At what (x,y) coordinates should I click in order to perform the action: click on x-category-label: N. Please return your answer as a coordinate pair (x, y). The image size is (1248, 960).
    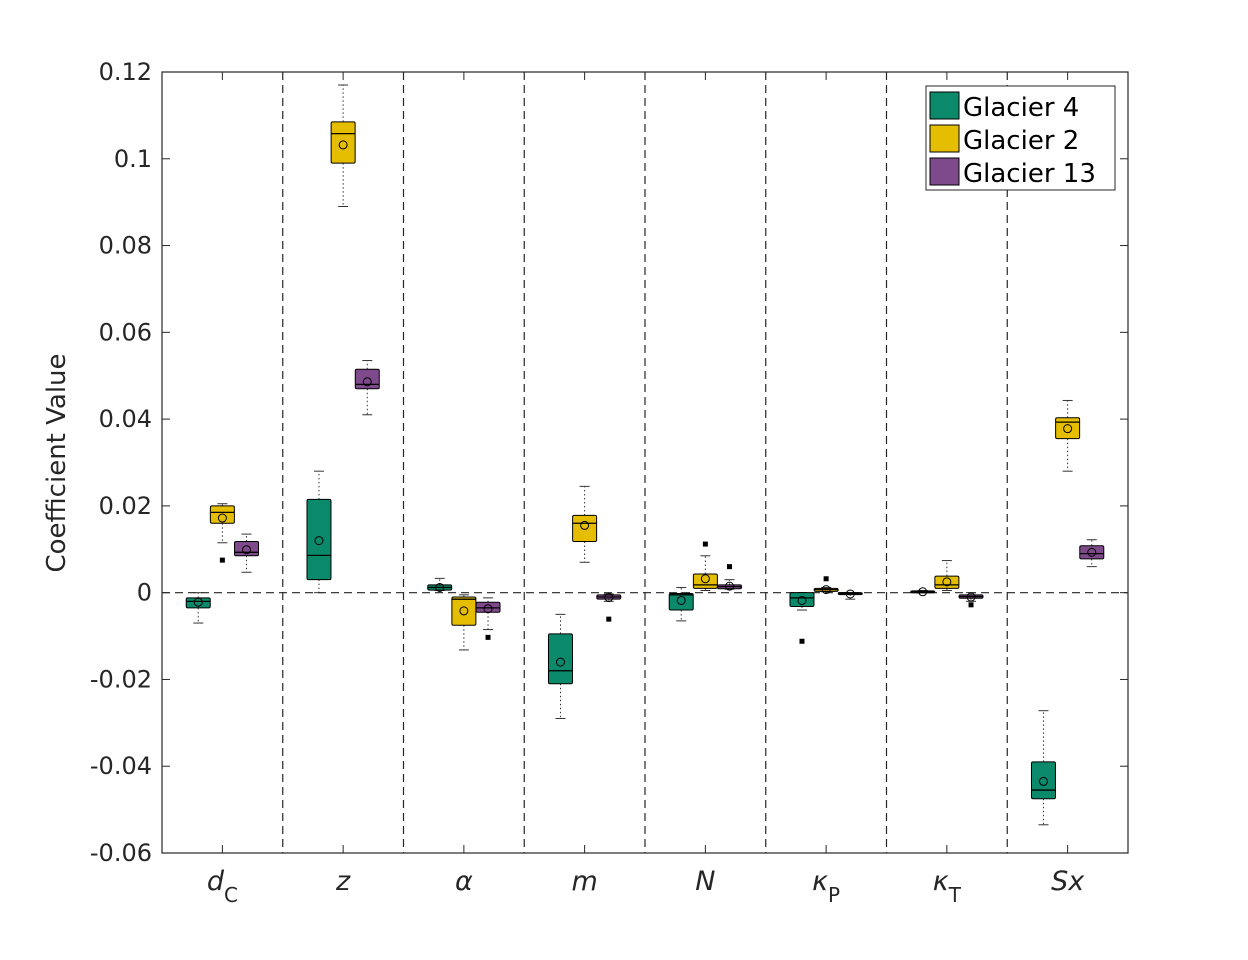
    Looking at the image, I should click on (705, 881).